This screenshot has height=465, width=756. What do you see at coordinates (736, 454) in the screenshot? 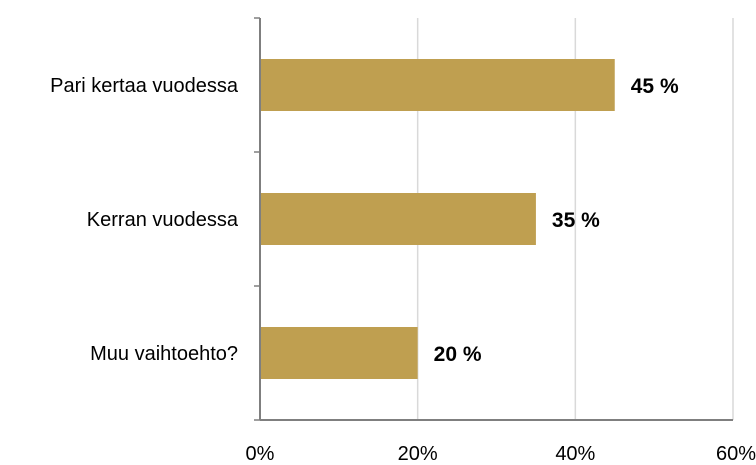
I see `x-tick-label-60: 60%` at bounding box center [736, 454].